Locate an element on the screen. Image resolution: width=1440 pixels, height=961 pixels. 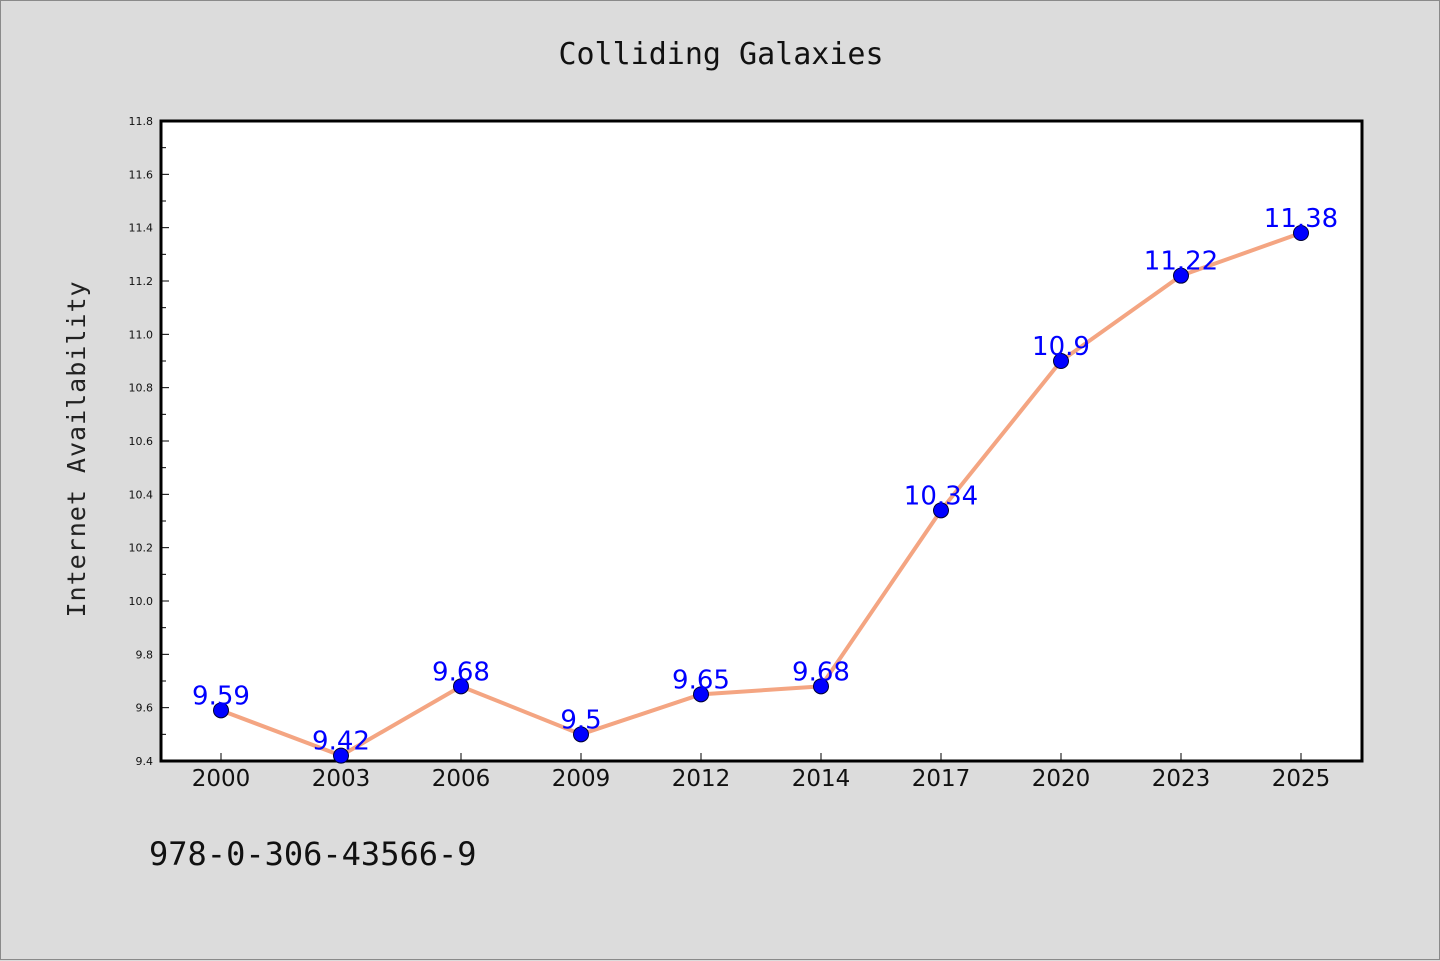
x-tick-label: 2012 is located at coordinates (701, 779).